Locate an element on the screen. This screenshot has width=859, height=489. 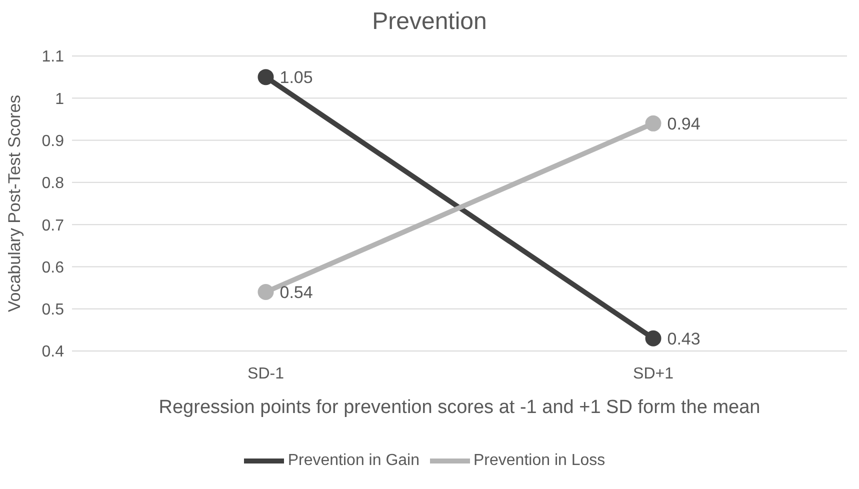
legend-label: Prevention in Gain is located at coordinates (354, 461).